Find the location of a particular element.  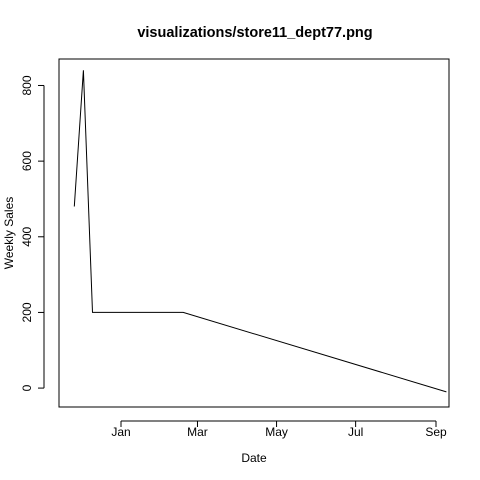

y-axis-label: Weekly Sales is located at coordinates (9, 233).